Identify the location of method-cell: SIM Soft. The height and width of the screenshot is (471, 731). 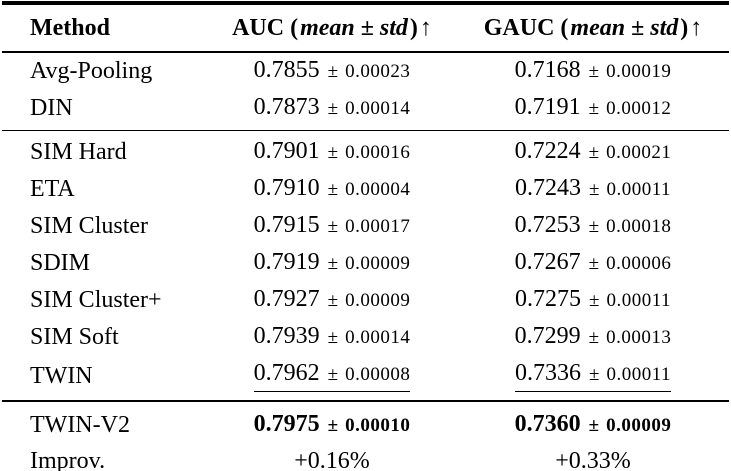
(74, 337).